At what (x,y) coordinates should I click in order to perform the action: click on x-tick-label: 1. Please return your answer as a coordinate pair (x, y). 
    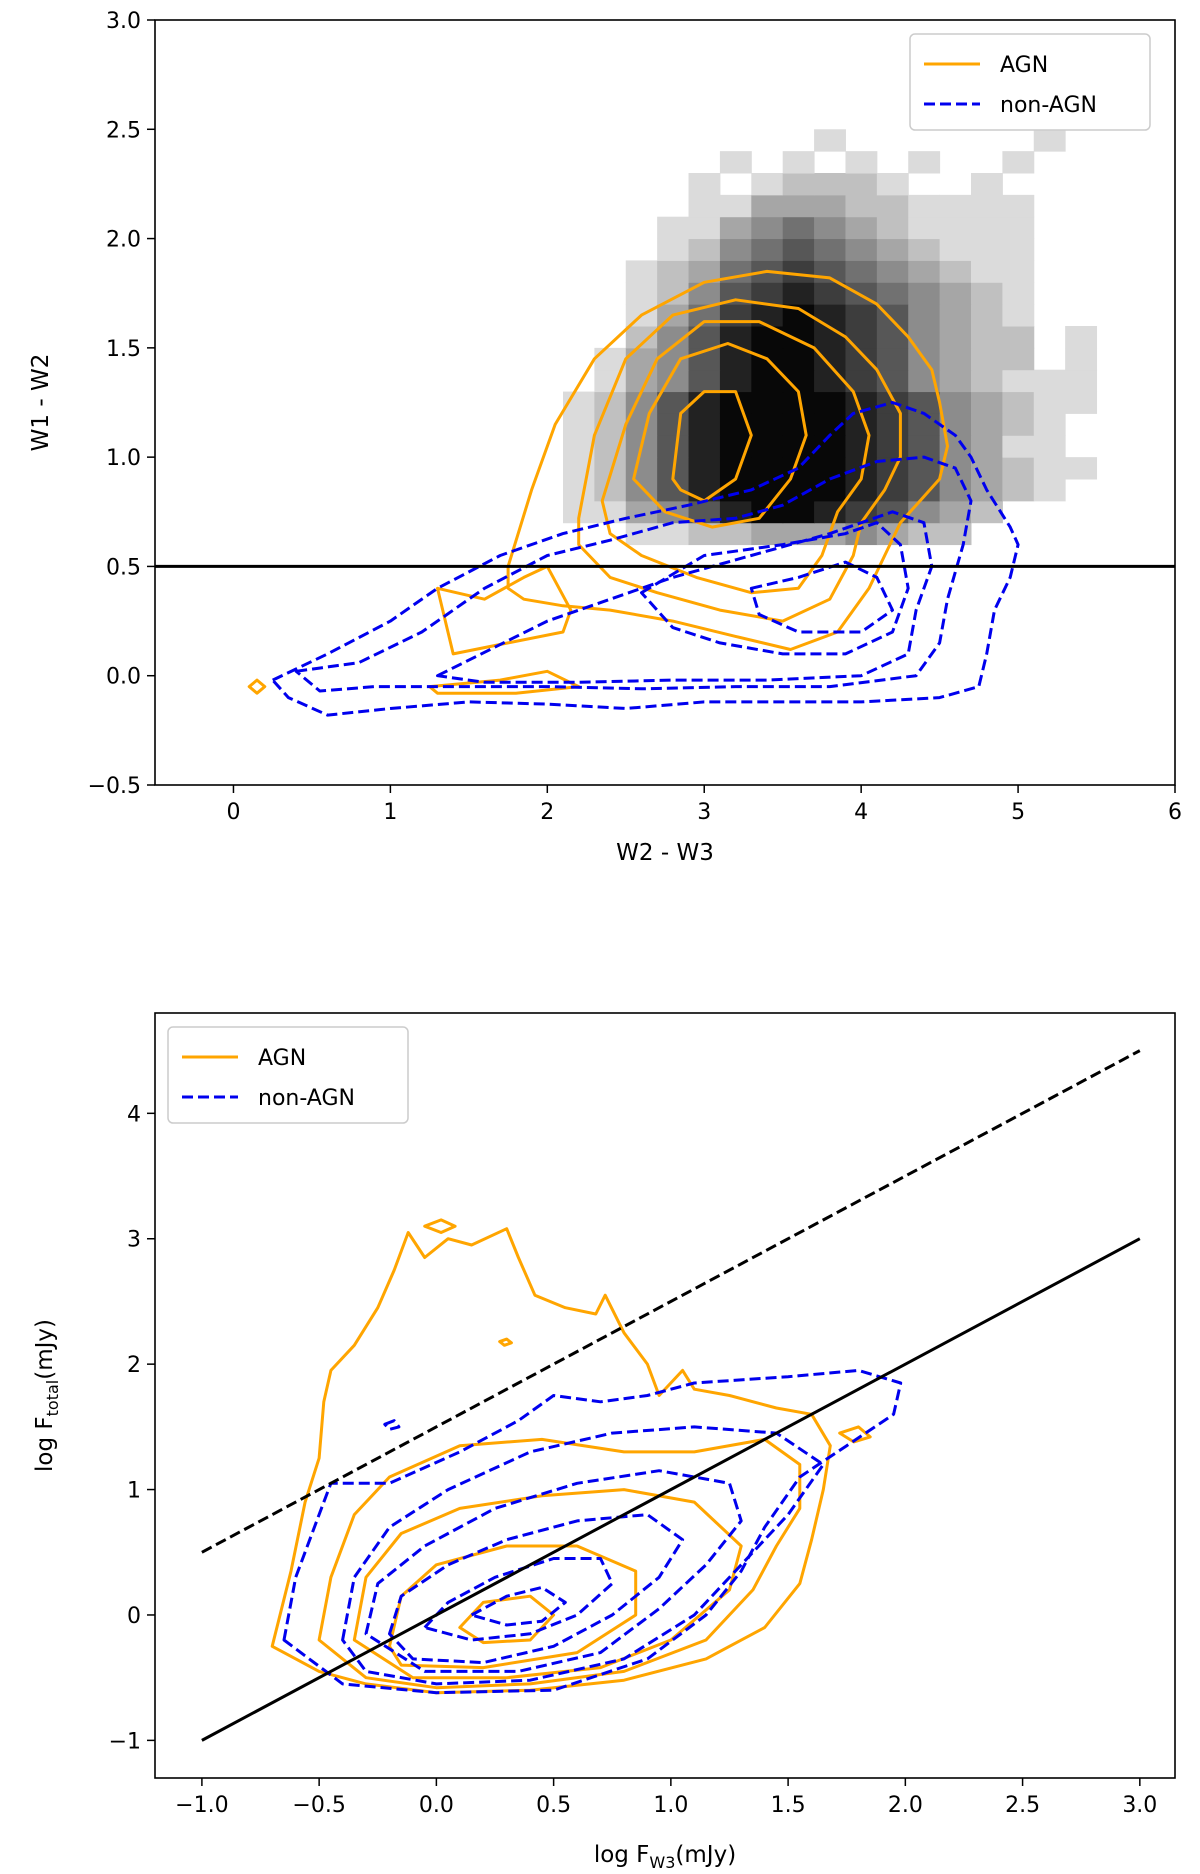
    Looking at the image, I should click on (390, 812).